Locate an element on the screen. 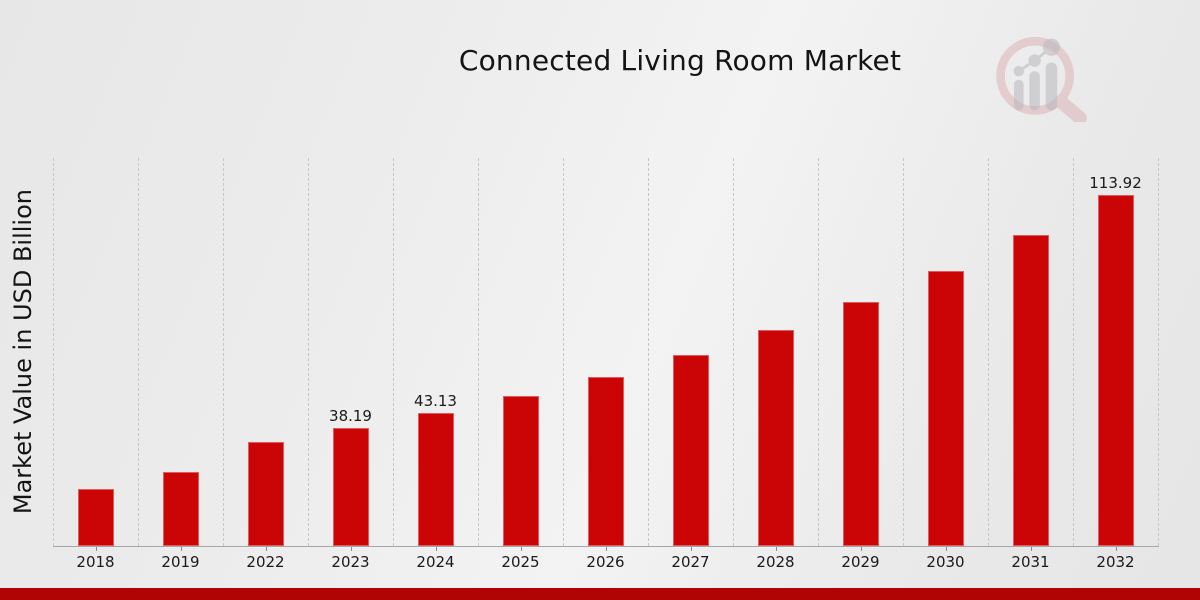 The image size is (1200, 600). bar-2024 is located at coordinates (435, 479).